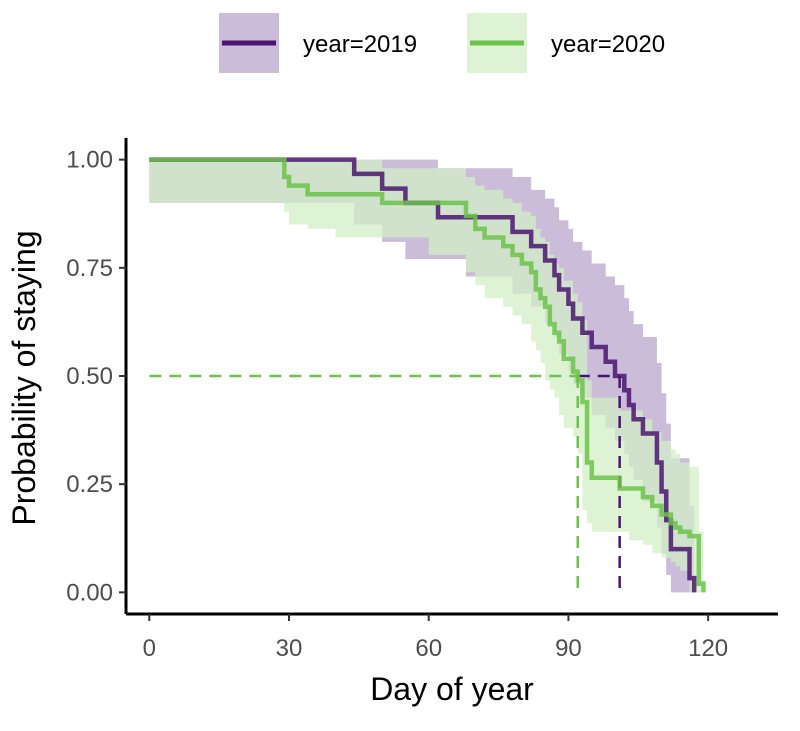 The width and height of the screenshot is (800, 731). Describe the element at coordinates (608, 44) in the screenshot. I see `legend-label-year-2020: year=2020` at that location.